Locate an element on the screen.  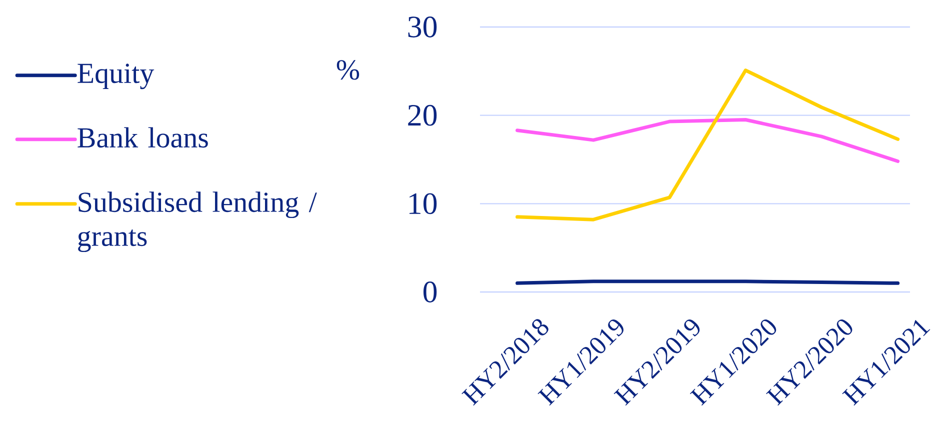
legend-label: Equity is located at coordinates (116, 77).